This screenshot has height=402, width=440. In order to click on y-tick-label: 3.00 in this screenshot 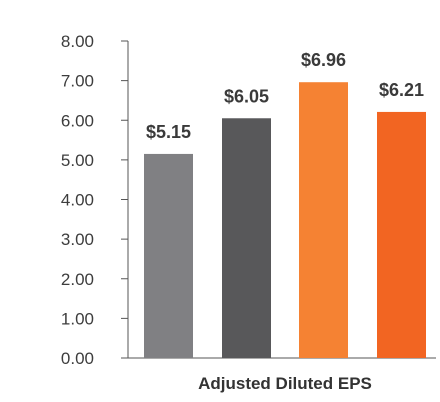, I will do `click(77, 239)`.